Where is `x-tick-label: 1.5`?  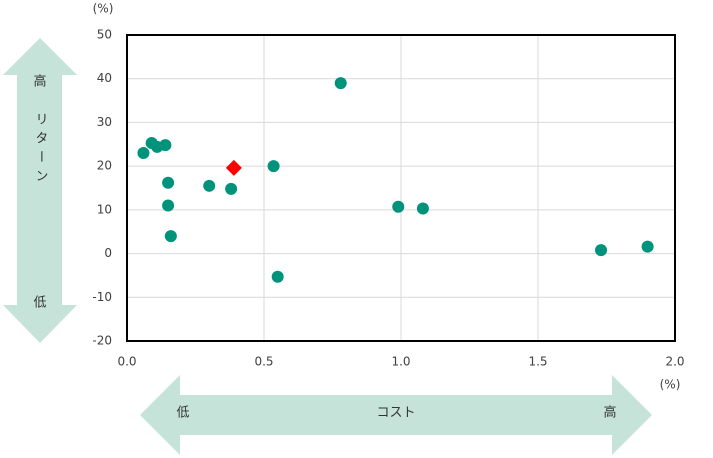
x-tick-label: 1.5 is located at coordinates (537, 362).